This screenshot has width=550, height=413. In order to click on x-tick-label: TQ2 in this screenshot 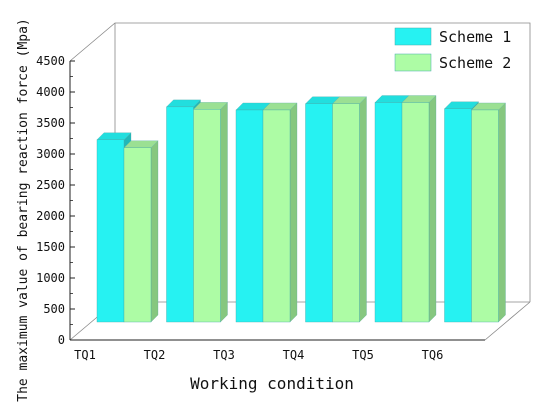, I will do `click(155, 355)`.